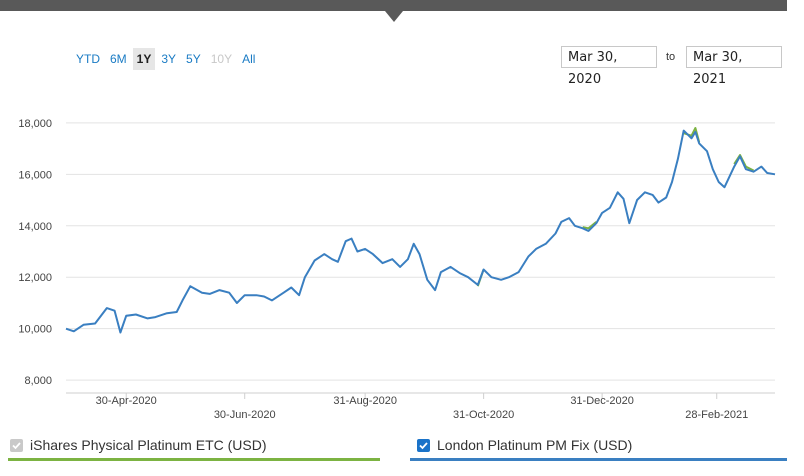 This screenshot has width=804, height=476. I want to click on range-button-5y: 5Y, so click(193, 59).